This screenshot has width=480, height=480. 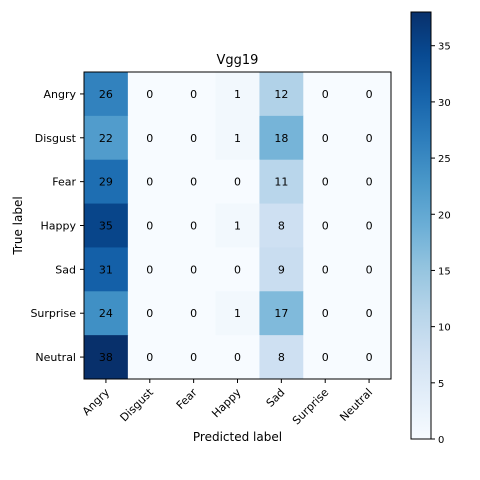 I want to click on cell-value-label: 17, so click(x=281, y=313).